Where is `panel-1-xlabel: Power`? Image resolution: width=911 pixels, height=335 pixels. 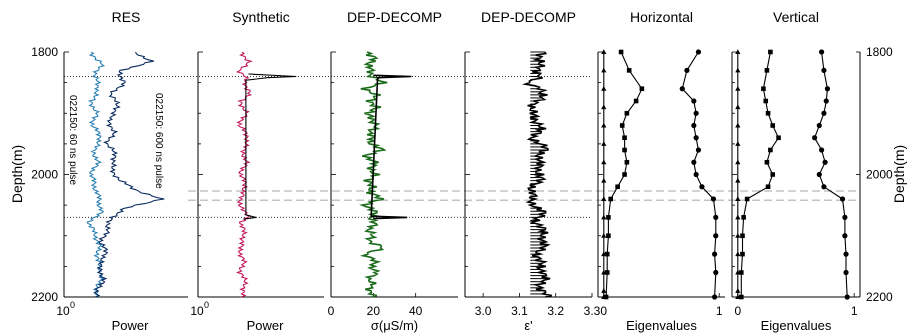 panel-1-xlabel: Power is located at coordinates (266, 325).